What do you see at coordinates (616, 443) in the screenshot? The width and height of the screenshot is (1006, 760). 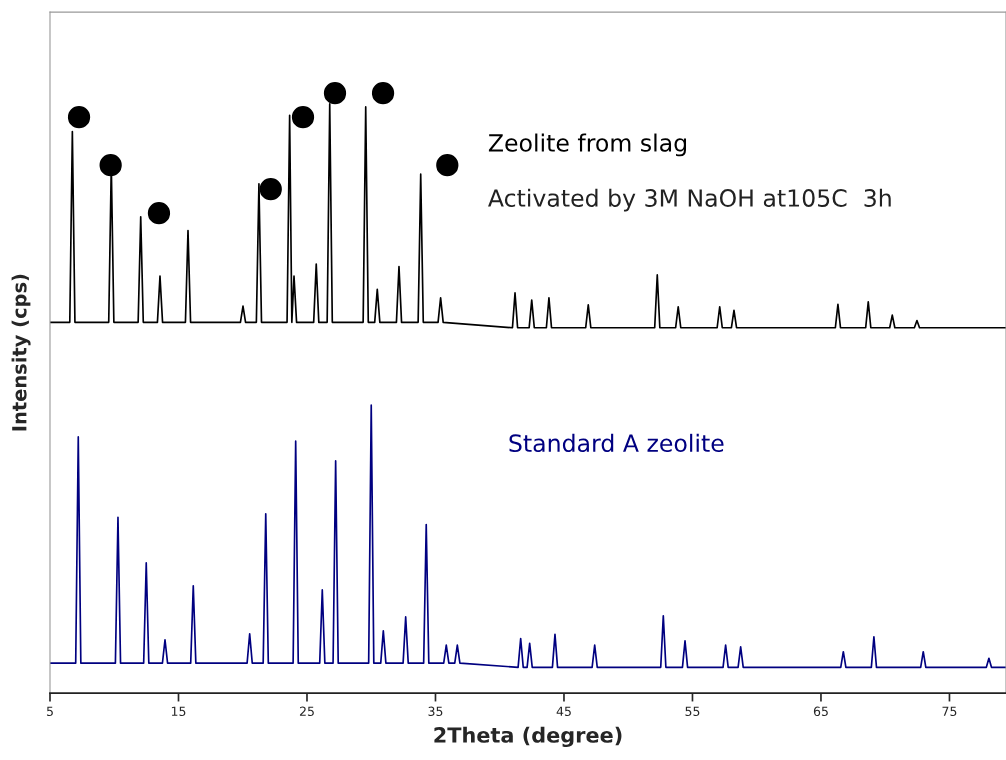 I see `text: Standard A zeolite` at bounding box center [616, 443].